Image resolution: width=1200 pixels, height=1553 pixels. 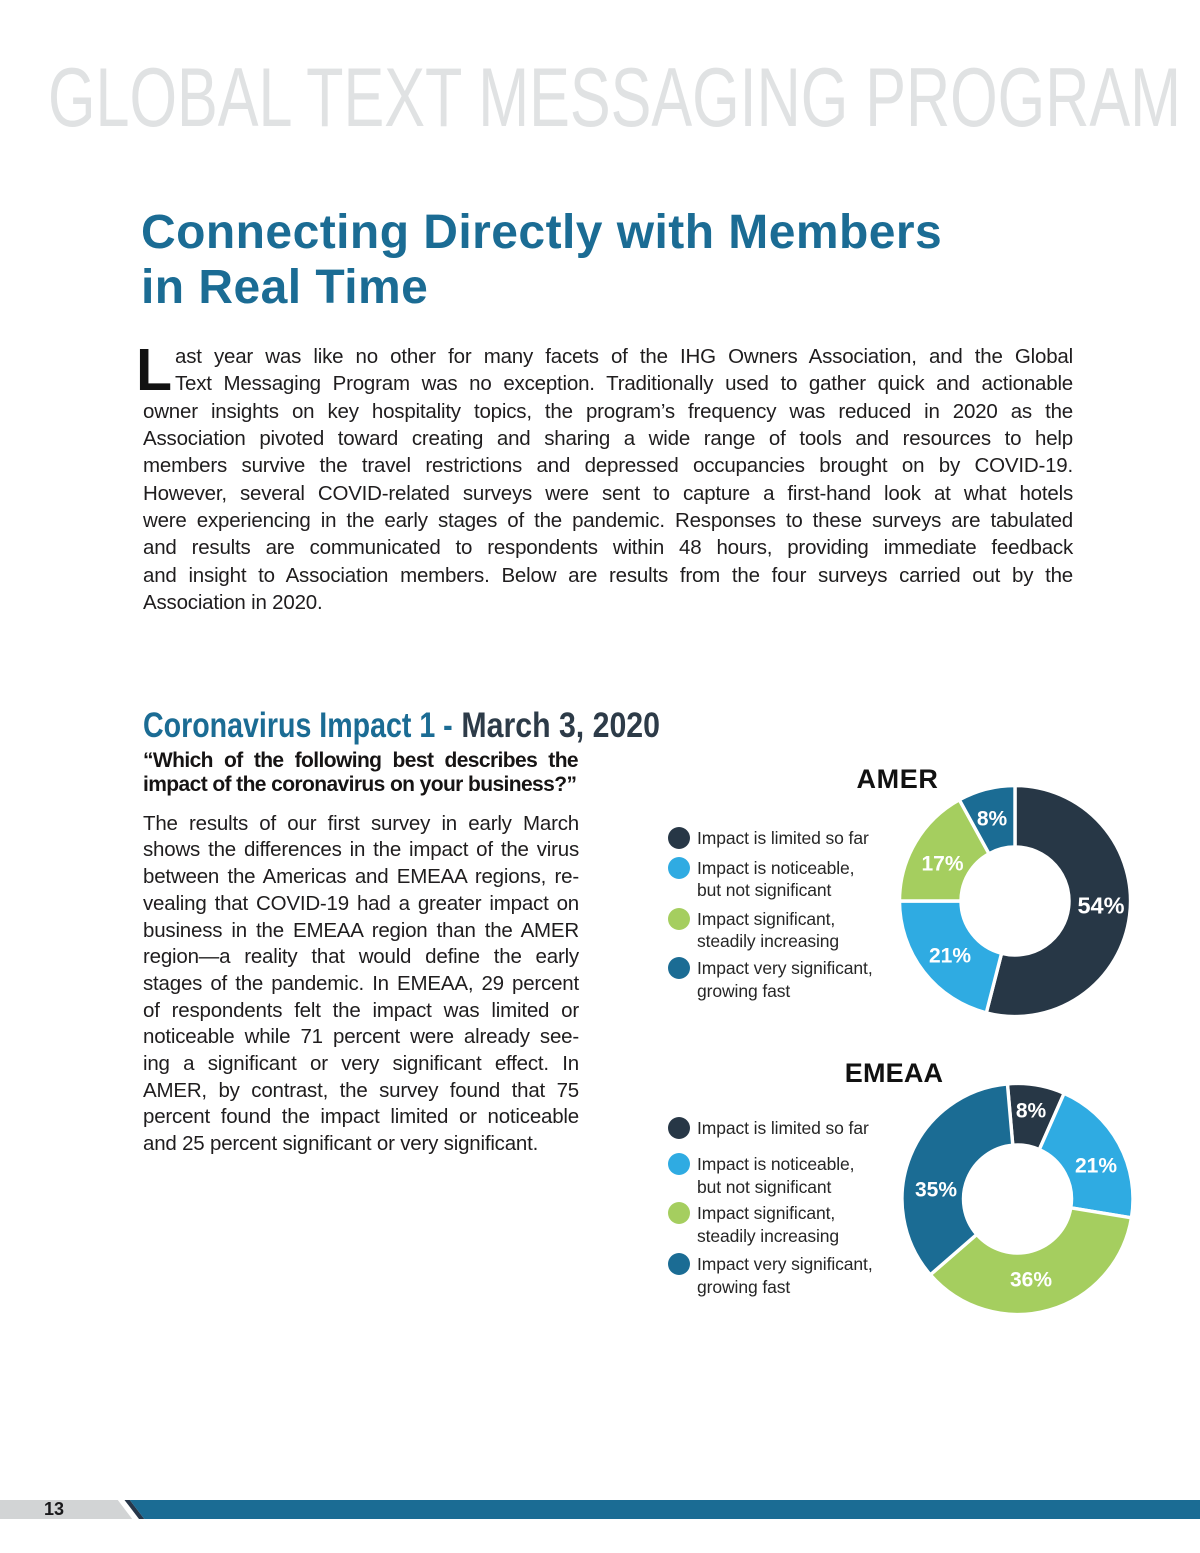 I want to click on svg-text: GLOBAL TEXT MESSAGING PROGRAM, so click(x=614, y=97).